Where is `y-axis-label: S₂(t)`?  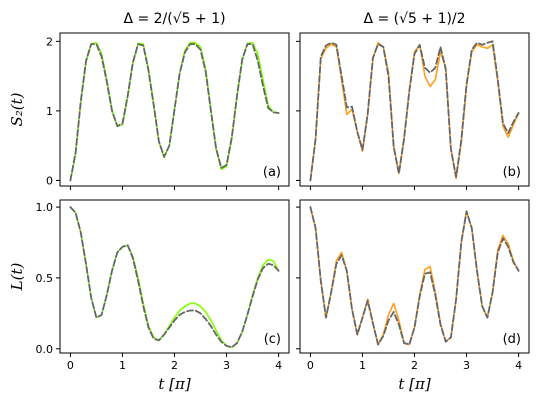 y-axis-label: S₂(t) is located at coordinates (17, 109).